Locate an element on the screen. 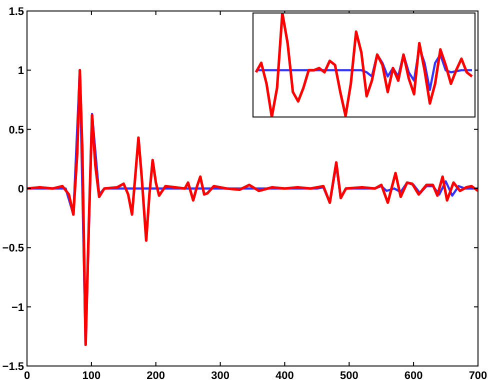 Image resolution: width=492 pixels, height=382 pixels. y-tick-label: 0 is located at coordinates (21, 190).